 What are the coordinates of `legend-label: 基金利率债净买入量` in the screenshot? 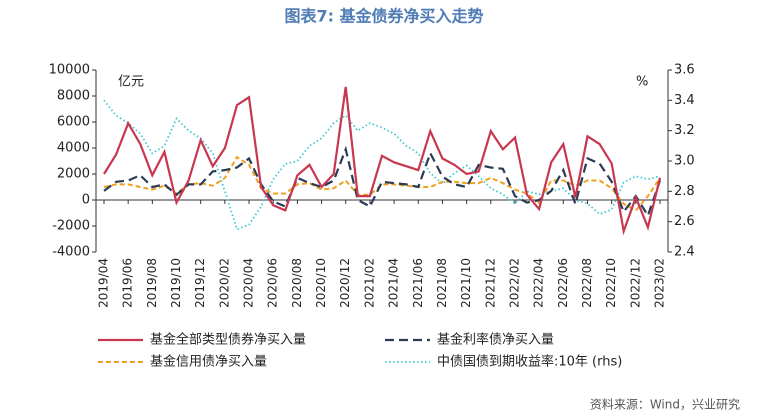 It's located at (495, 340).